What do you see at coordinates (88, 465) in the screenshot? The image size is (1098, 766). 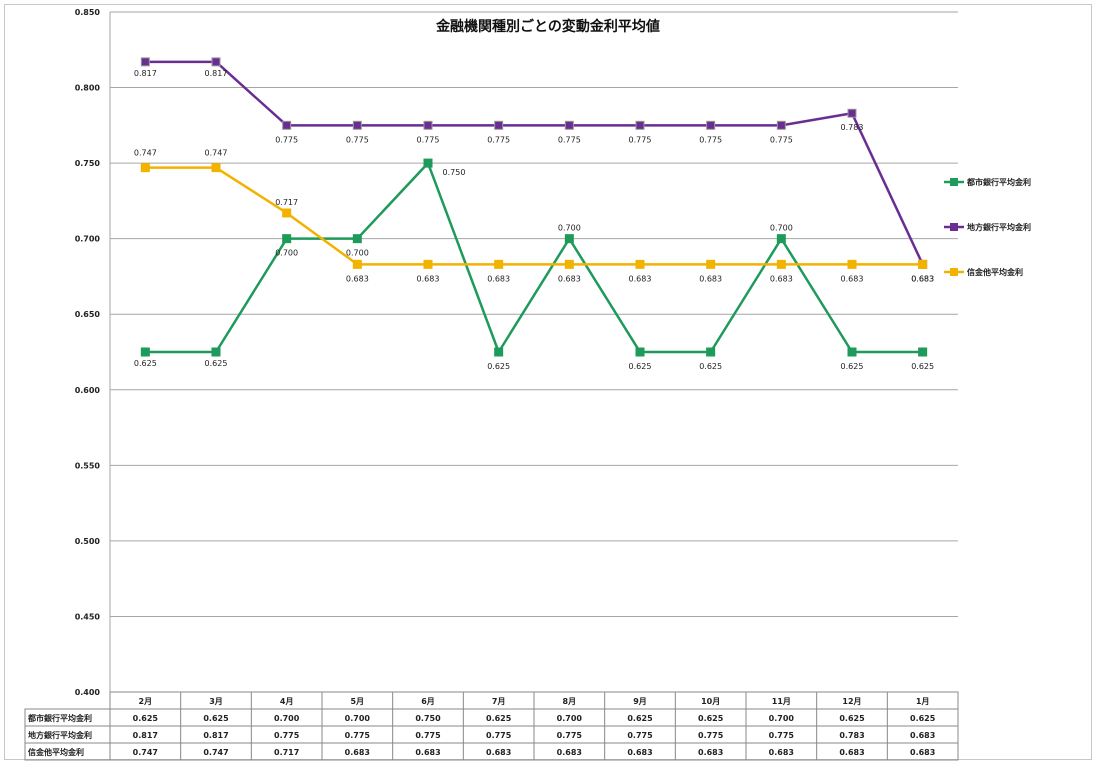 I see `y-tick-label: 0.550` at bounding box center [88, 465].